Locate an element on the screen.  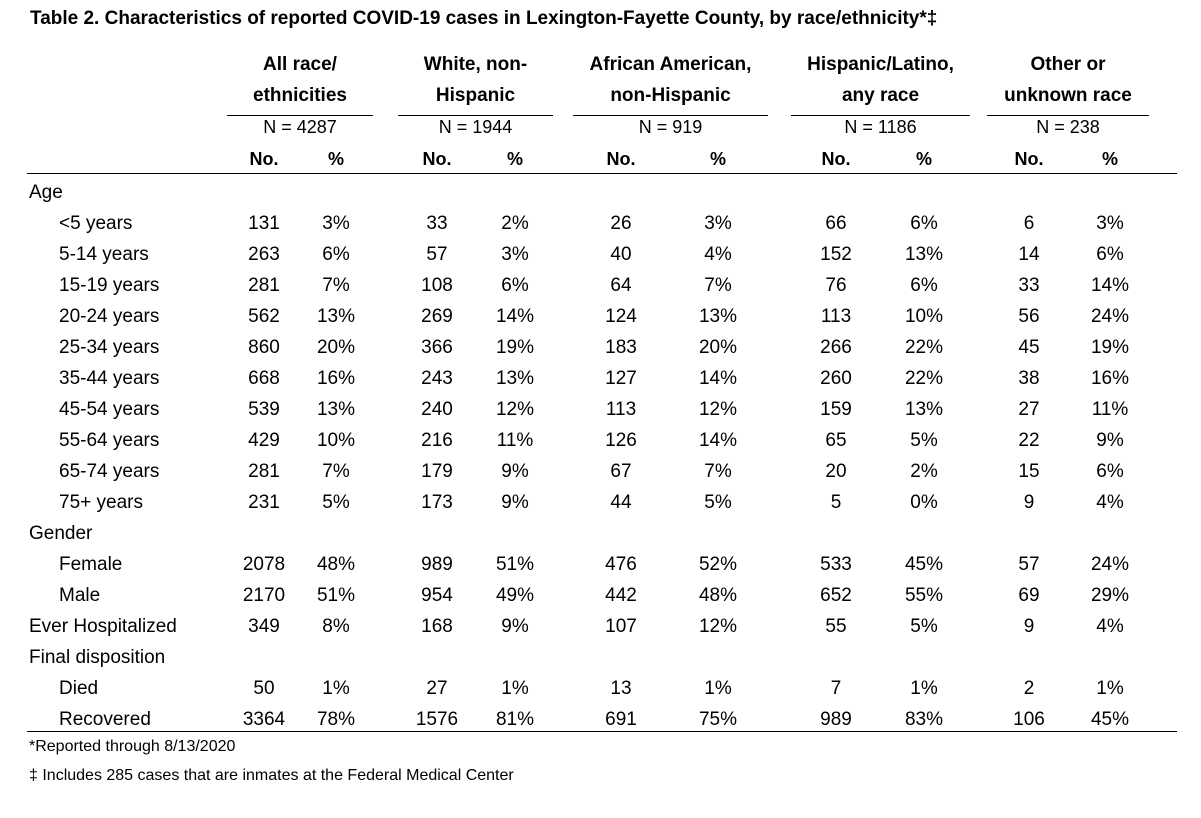
group-name-line2: Hispanic is located at coordinates (475, 95).